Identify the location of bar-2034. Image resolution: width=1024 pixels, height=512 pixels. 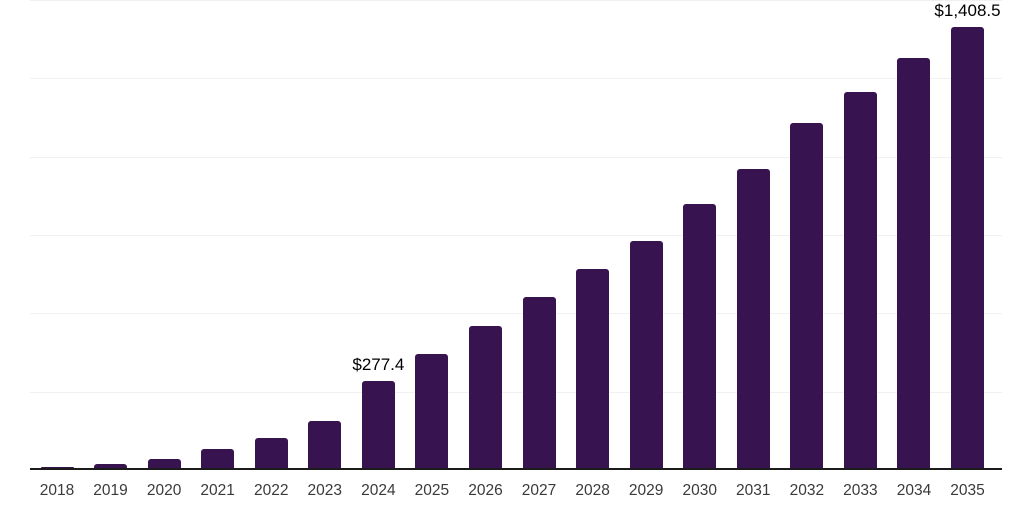
(914, 262).